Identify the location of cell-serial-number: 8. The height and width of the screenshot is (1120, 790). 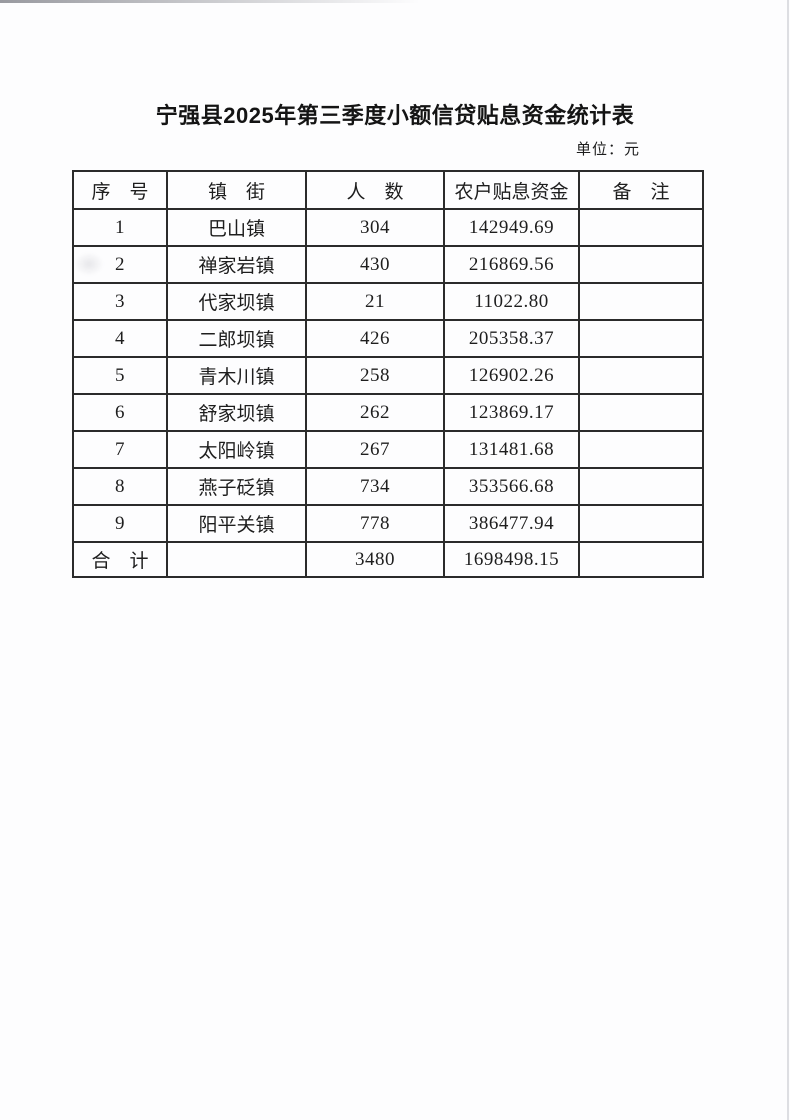
(120, 486).